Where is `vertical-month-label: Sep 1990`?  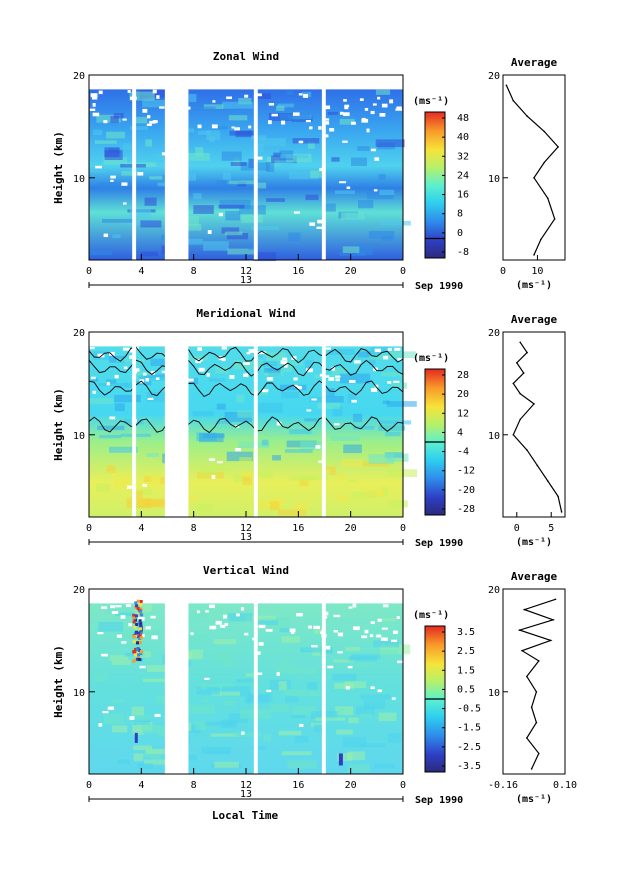 vertical-month-label: Sep 1990 is located at coordinates (439, 800).